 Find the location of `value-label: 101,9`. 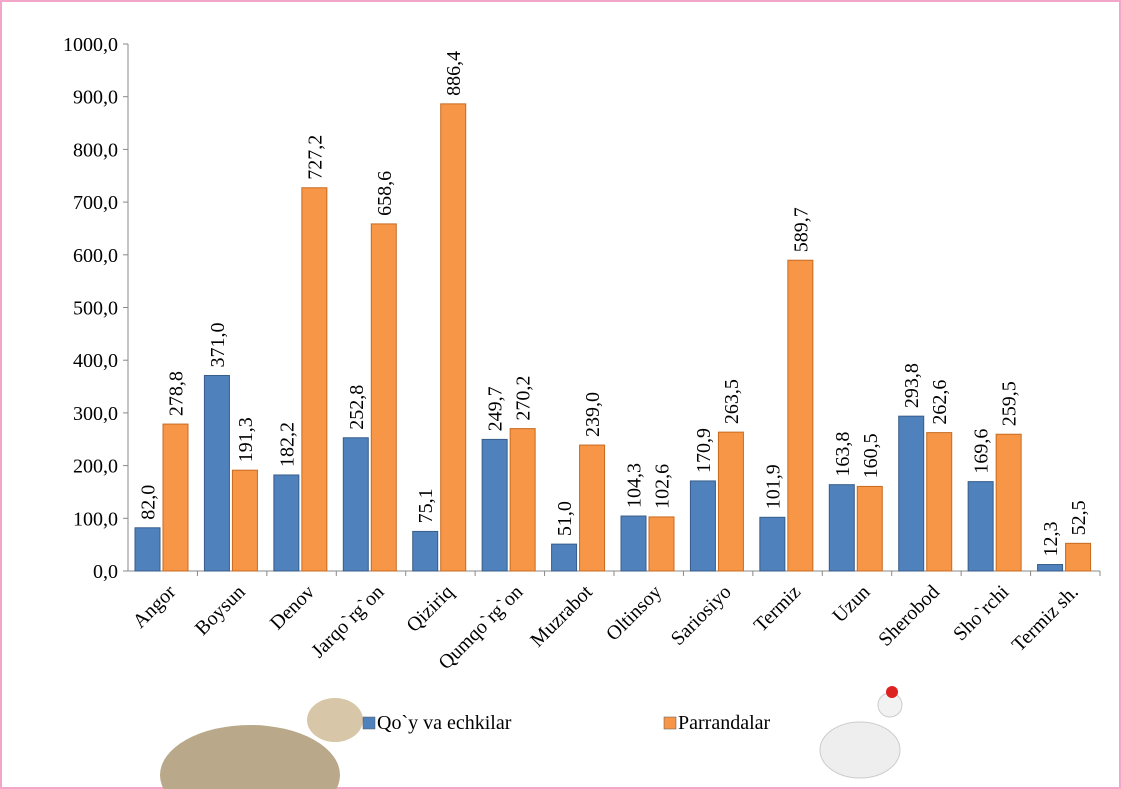

value-label: 101,9 is located at coordinates (773, 486).